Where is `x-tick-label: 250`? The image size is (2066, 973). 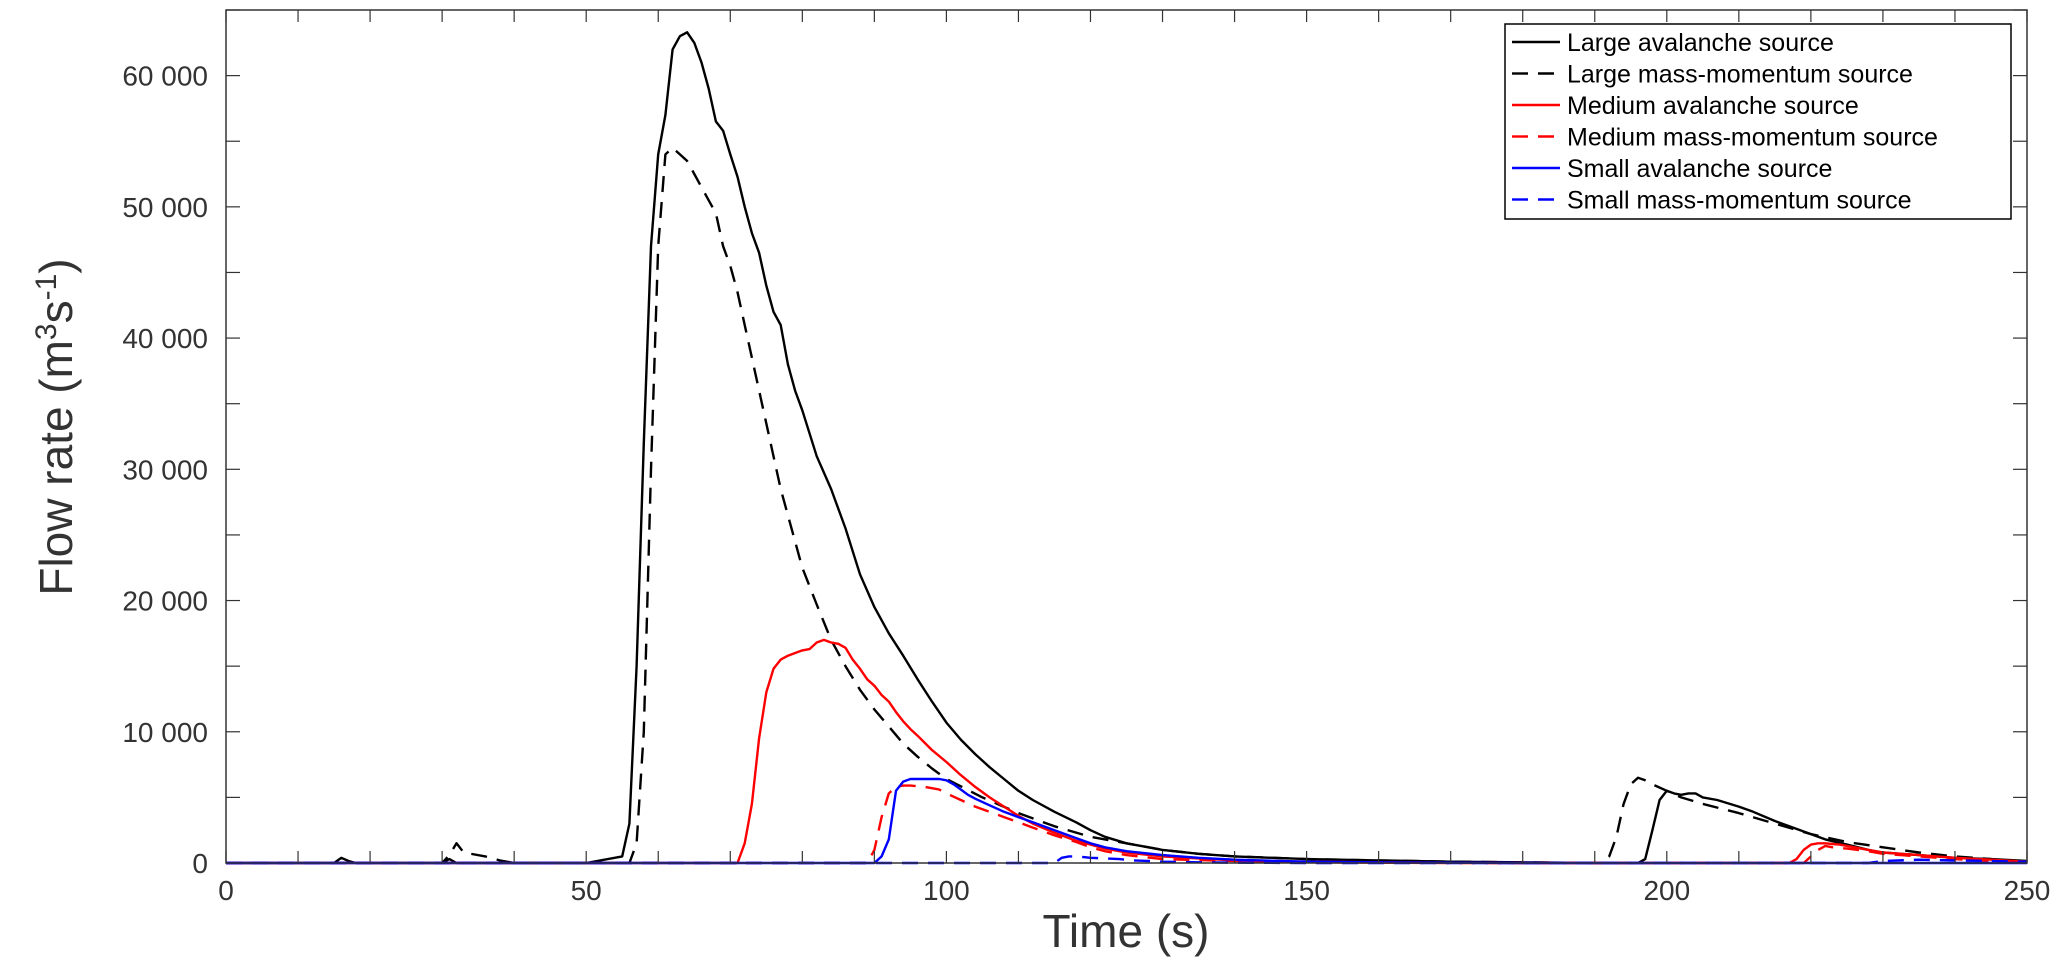
x-tick-label: 250 is located at coordinates (2027, 890).